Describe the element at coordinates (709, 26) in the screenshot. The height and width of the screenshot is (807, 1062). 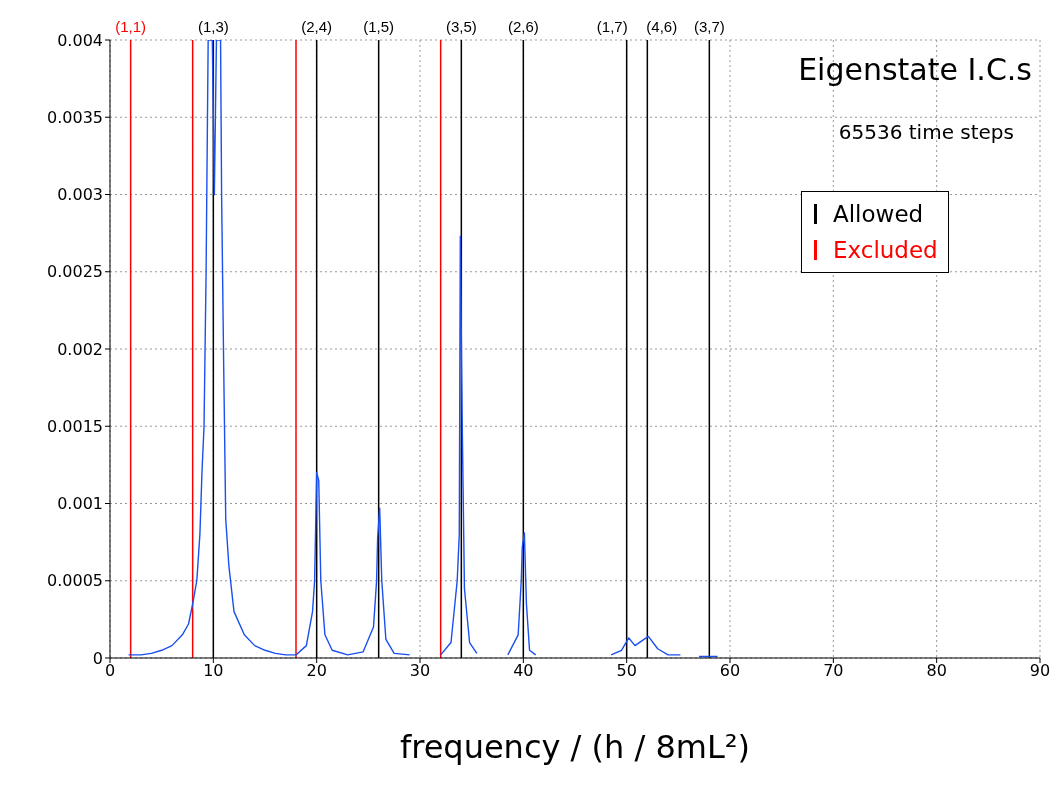
I see `annotation: (3,7)` at that location.